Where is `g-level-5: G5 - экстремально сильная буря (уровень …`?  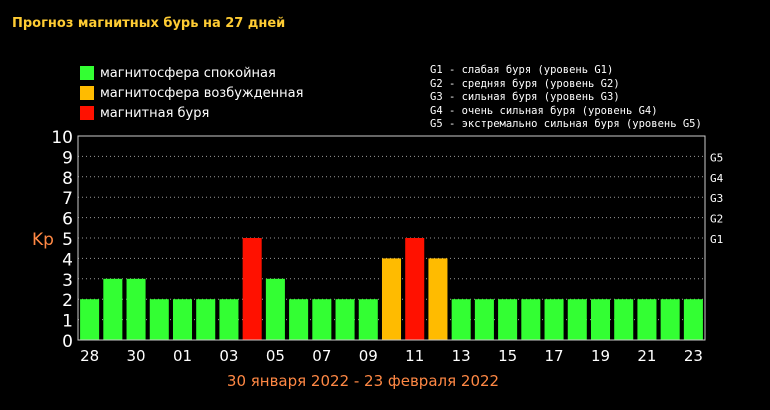
g-level-5: G5 - экстремально сильная буря (уровень … is located at coordinates (566, 124).